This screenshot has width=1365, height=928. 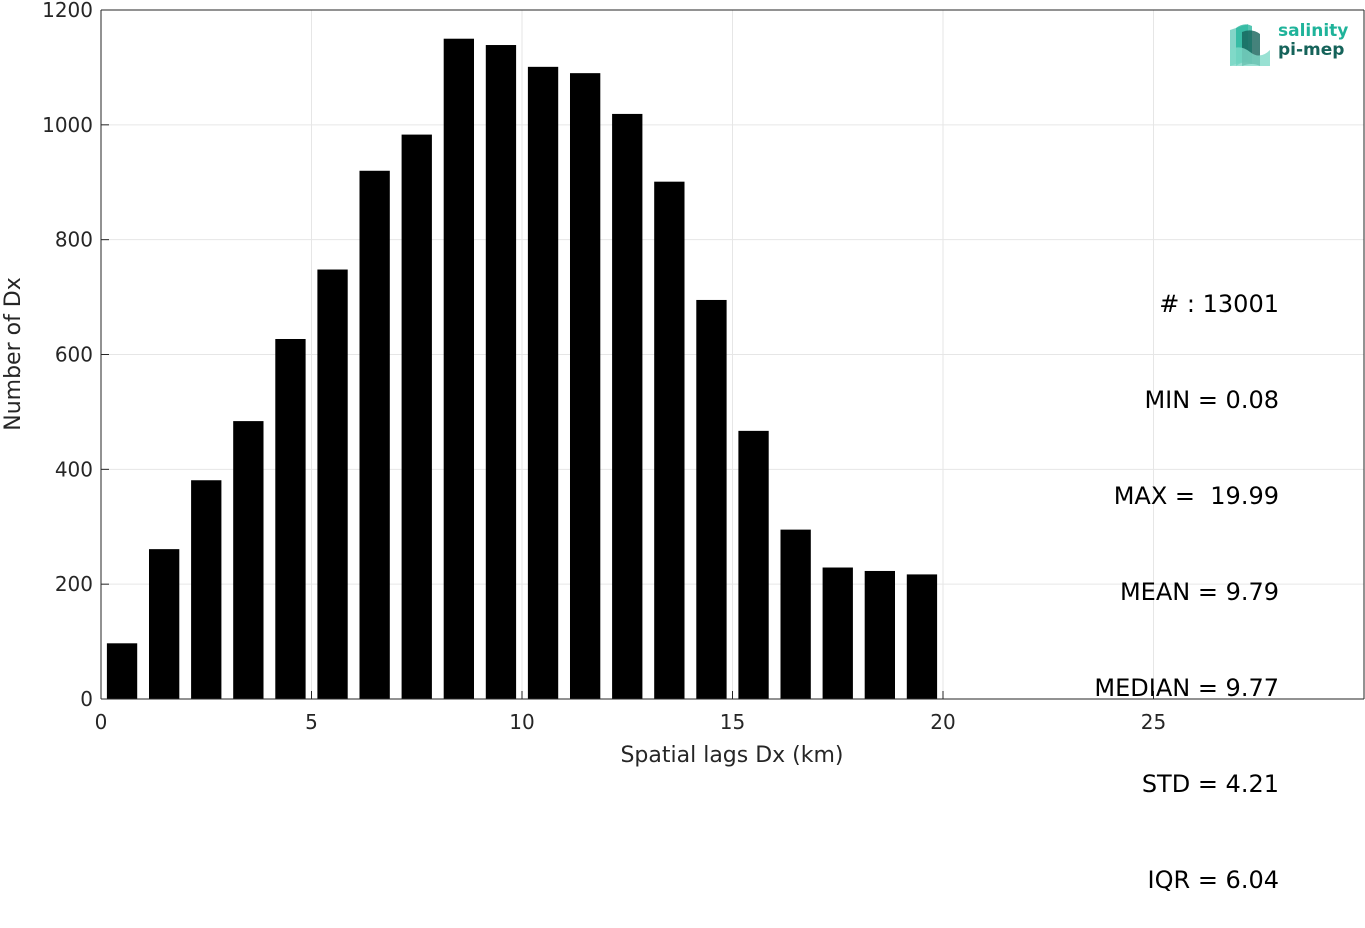 I want to click on y-tick-label: 1000, so click(x=67, y=125).